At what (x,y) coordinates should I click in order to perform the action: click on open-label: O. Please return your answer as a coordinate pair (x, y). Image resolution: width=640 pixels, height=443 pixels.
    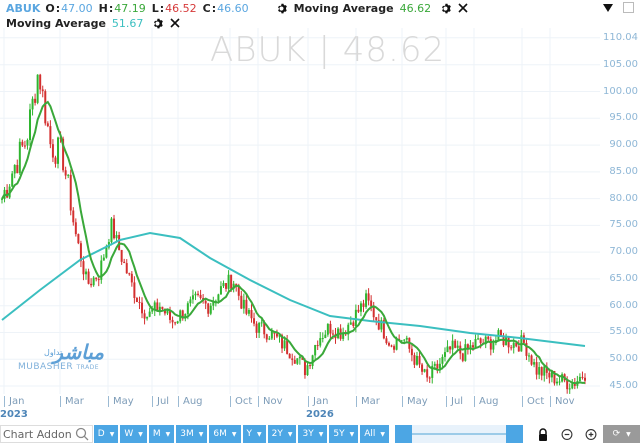
    Looking at the image, I should click on (50, 8).